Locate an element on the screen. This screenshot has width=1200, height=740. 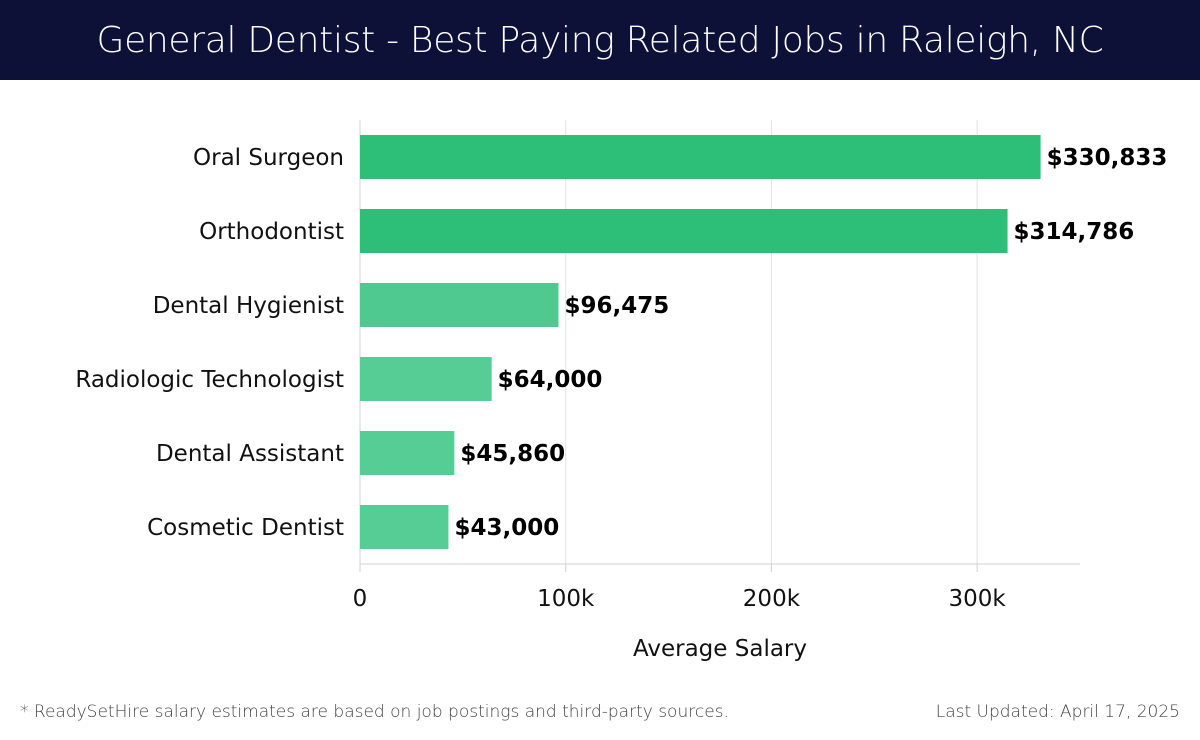
category-label-2: Orthodontist is located at coordinates (271, 232).